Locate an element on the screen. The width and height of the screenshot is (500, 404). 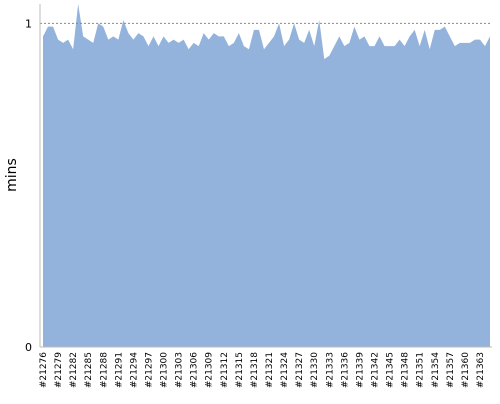
x-tick-label: #21324 is located at coordinates (285, 370).